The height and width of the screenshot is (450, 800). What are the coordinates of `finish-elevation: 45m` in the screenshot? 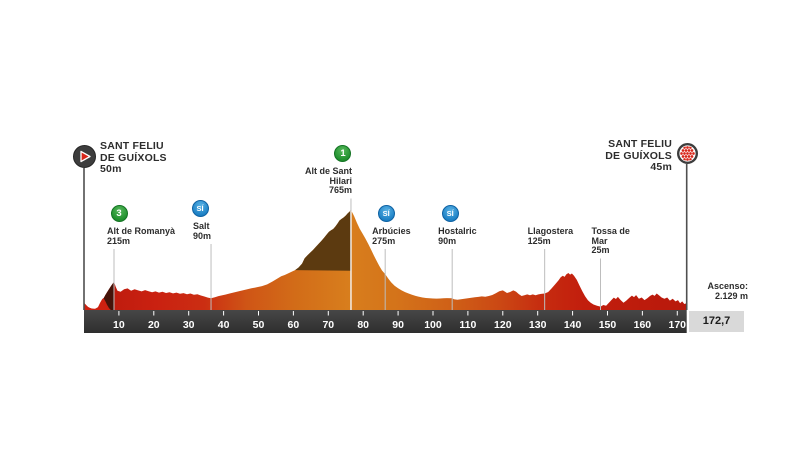 It's located at (661, 167).